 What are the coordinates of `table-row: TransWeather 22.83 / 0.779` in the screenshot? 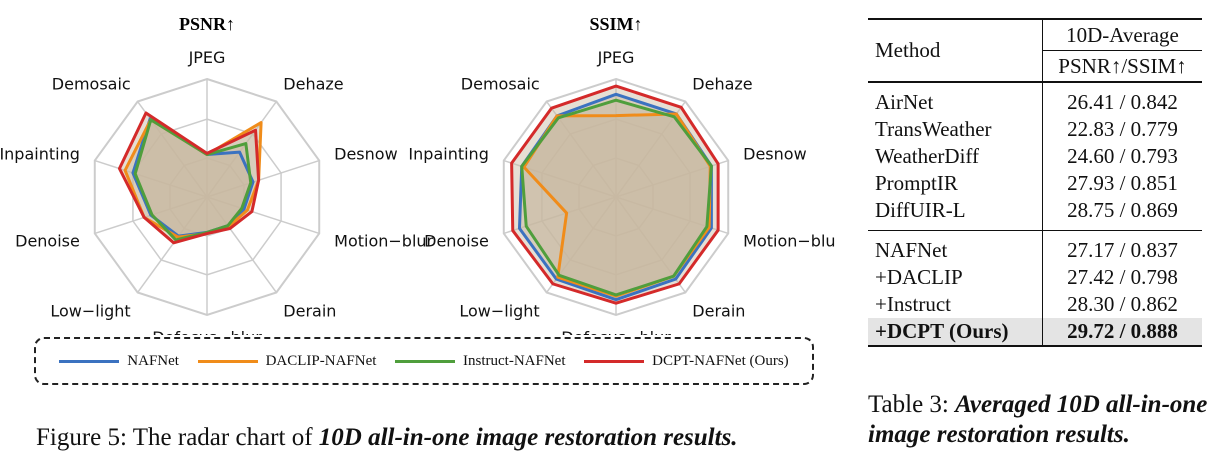 It's located at (1035, 129).